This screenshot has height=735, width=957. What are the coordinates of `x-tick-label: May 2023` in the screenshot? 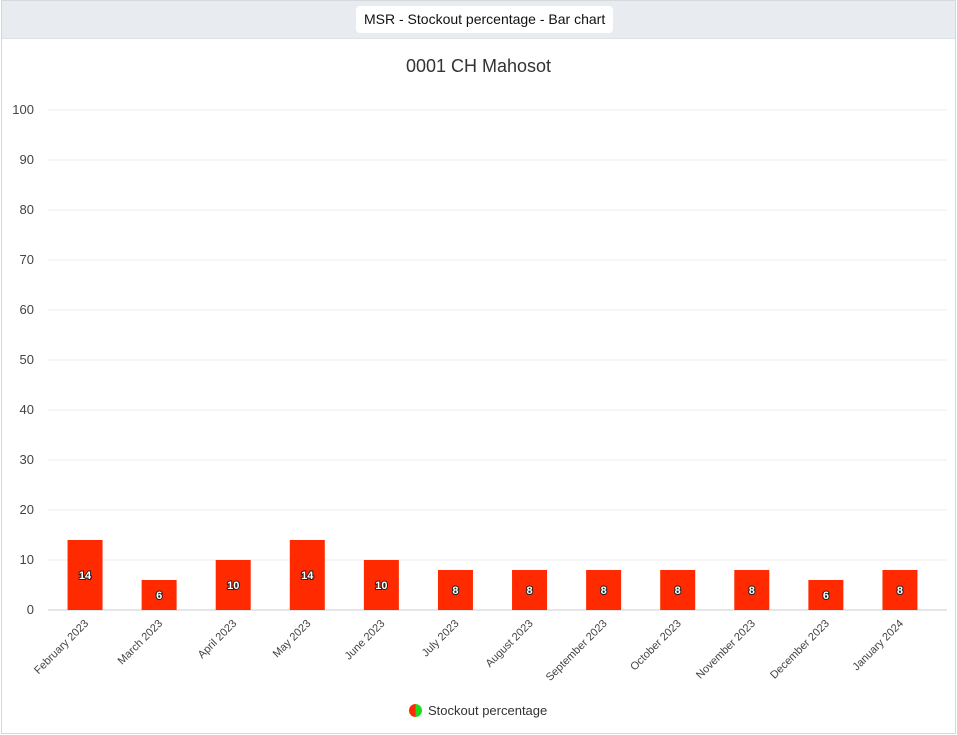 It's located at (292, 639).